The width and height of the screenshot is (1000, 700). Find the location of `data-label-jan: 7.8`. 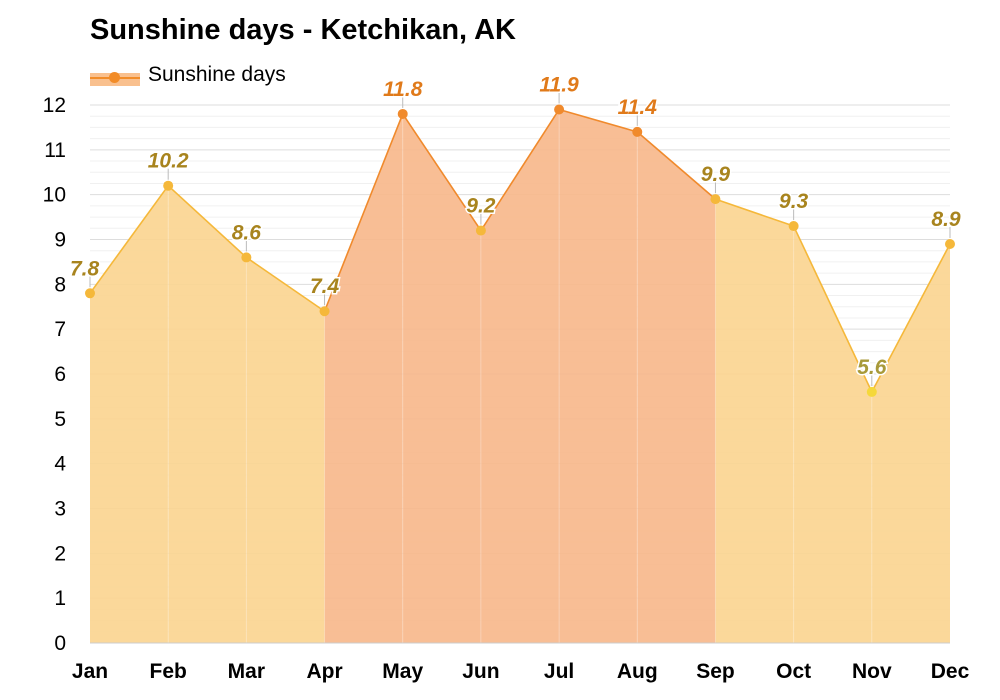

data-label-jan: 7.8 is located at coordinates (85, 268).